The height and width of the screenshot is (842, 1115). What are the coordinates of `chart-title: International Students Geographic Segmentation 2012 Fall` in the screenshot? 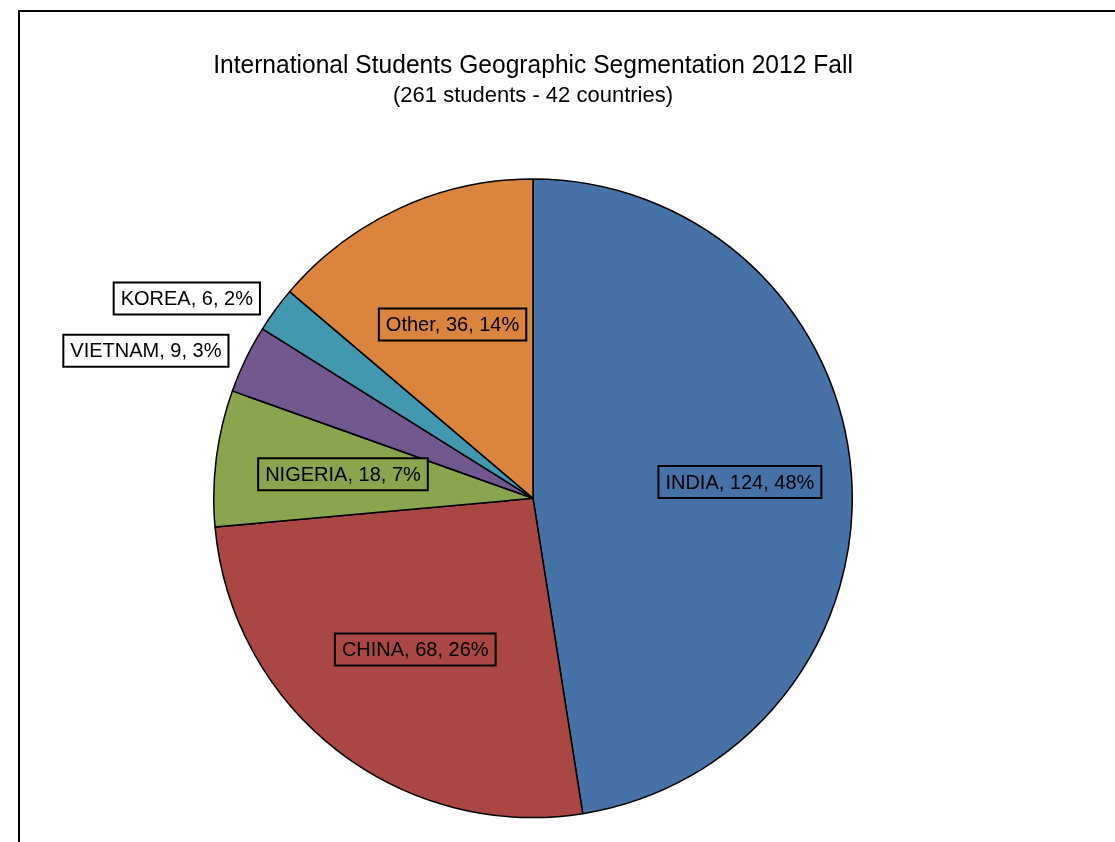 It's located at (533, 63).